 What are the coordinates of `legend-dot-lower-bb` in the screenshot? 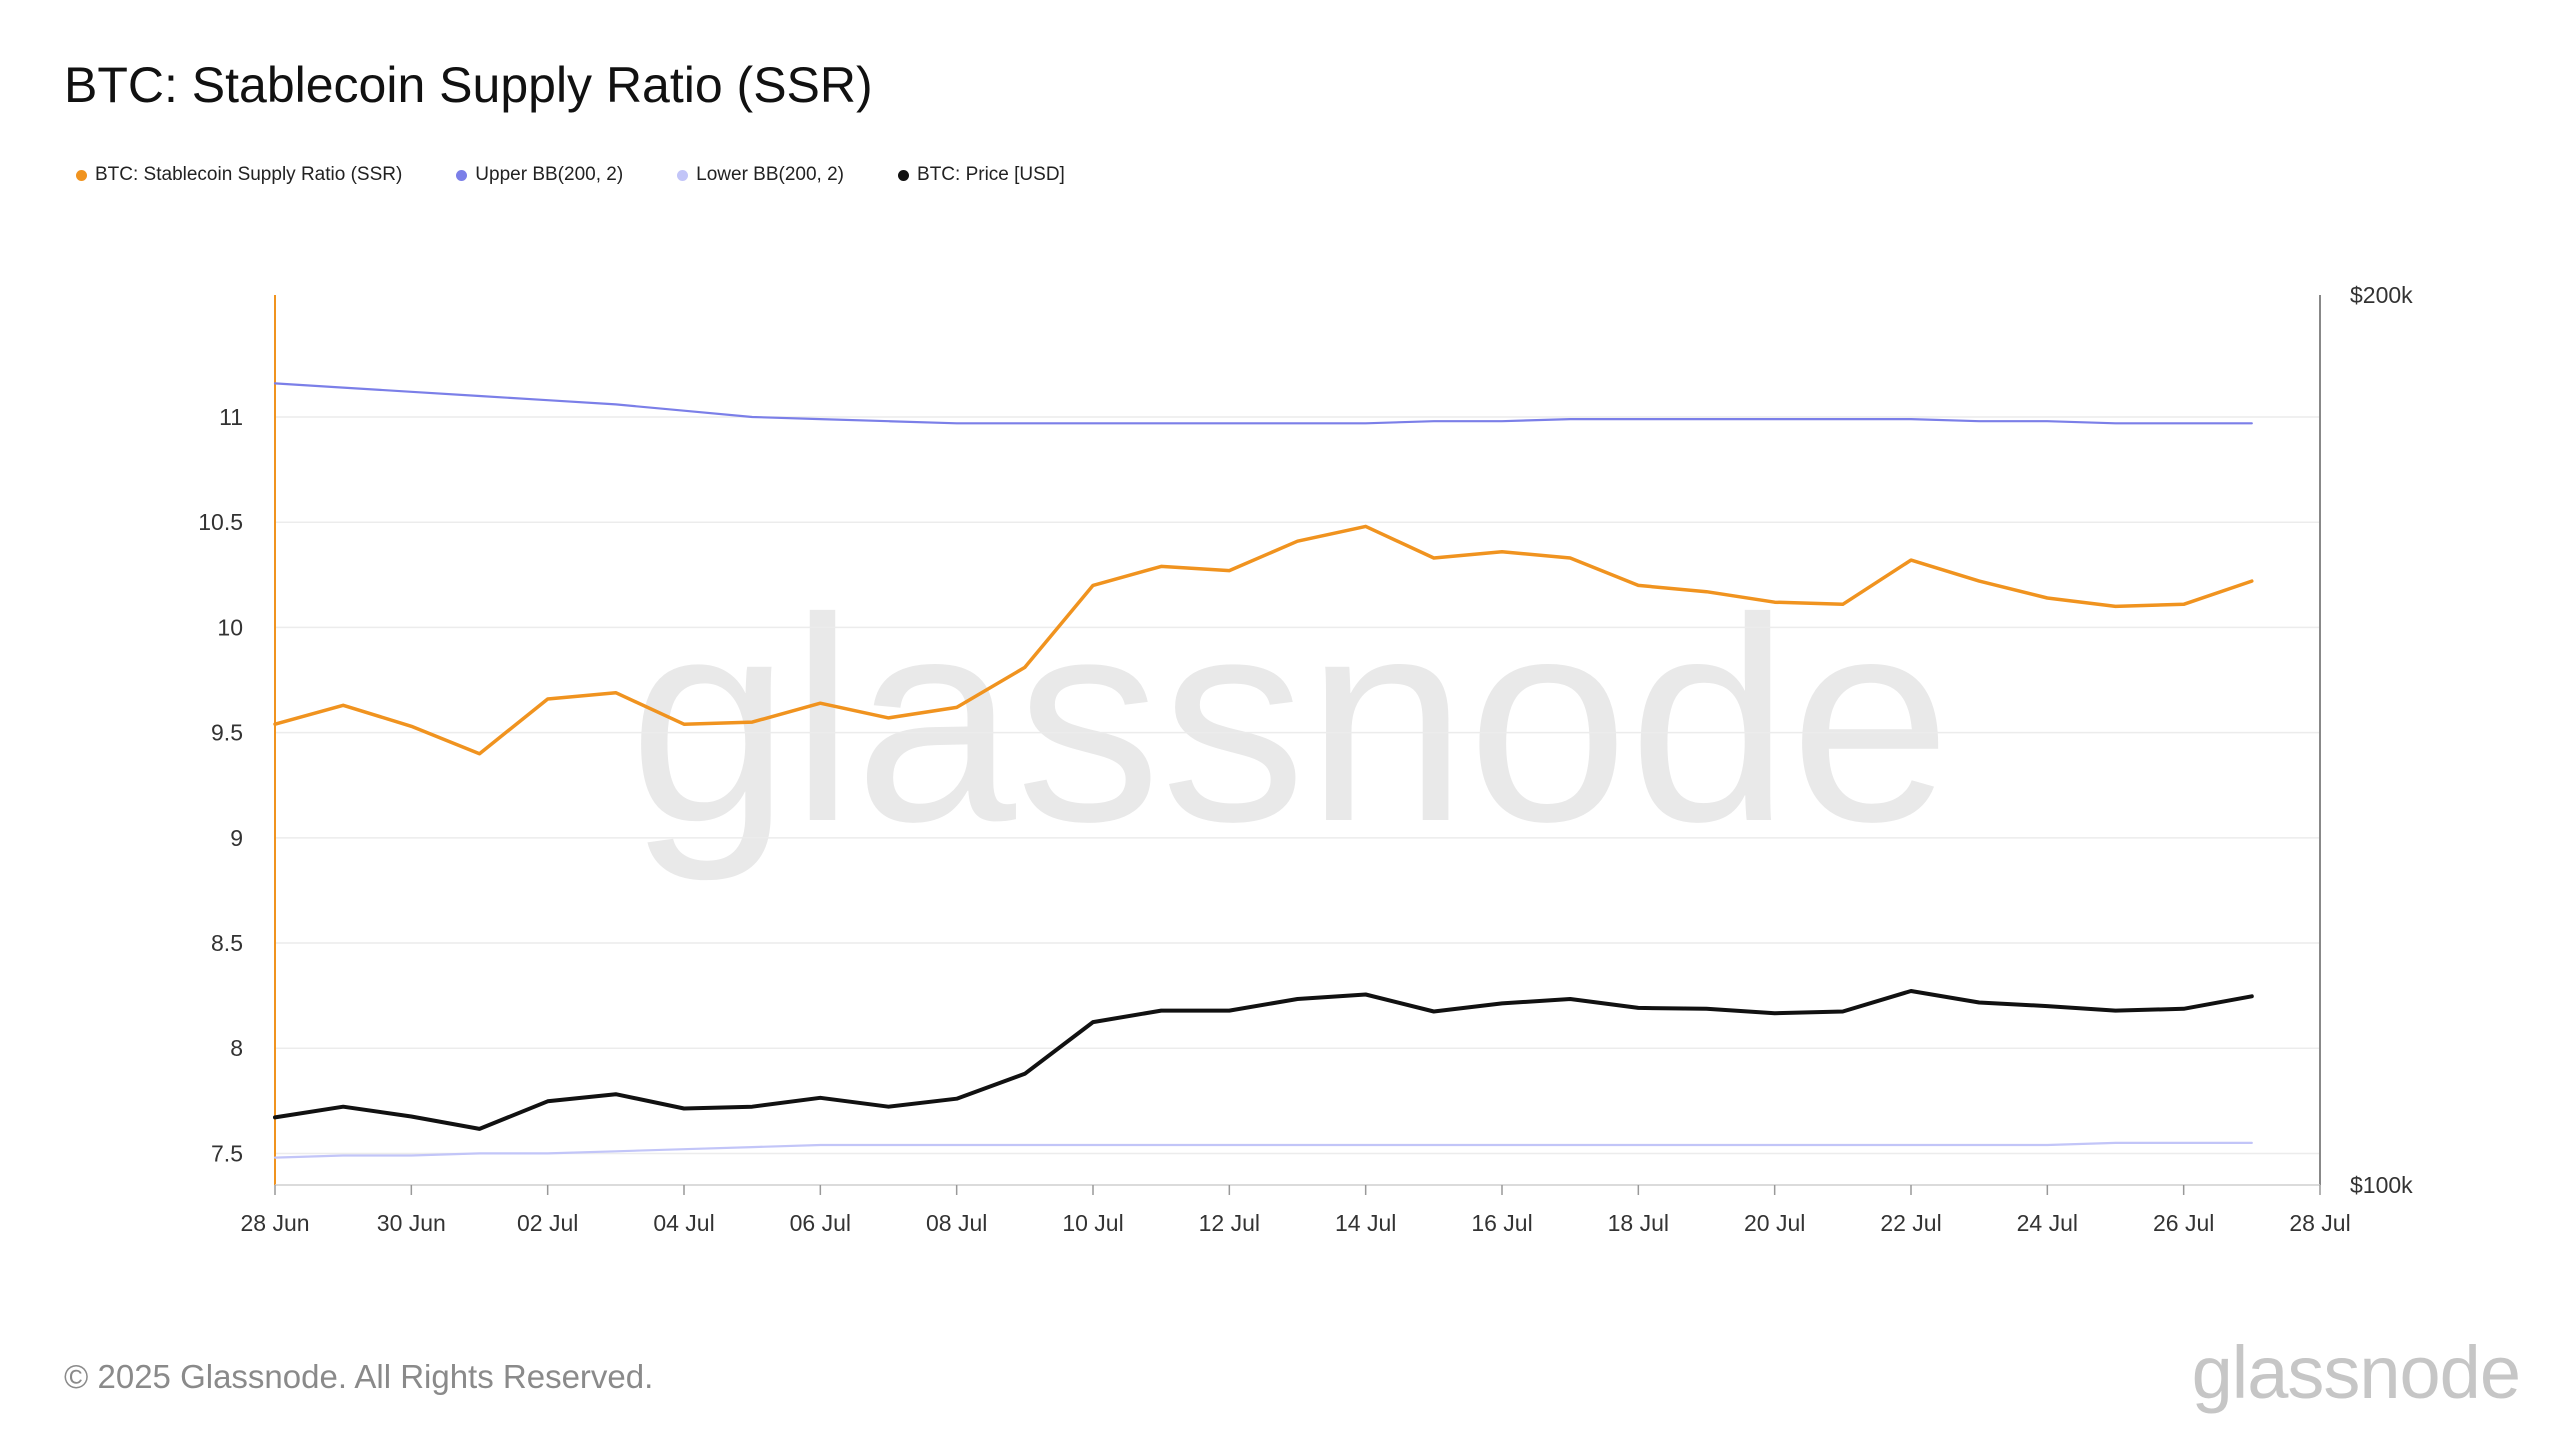 It's located at (683, 175).